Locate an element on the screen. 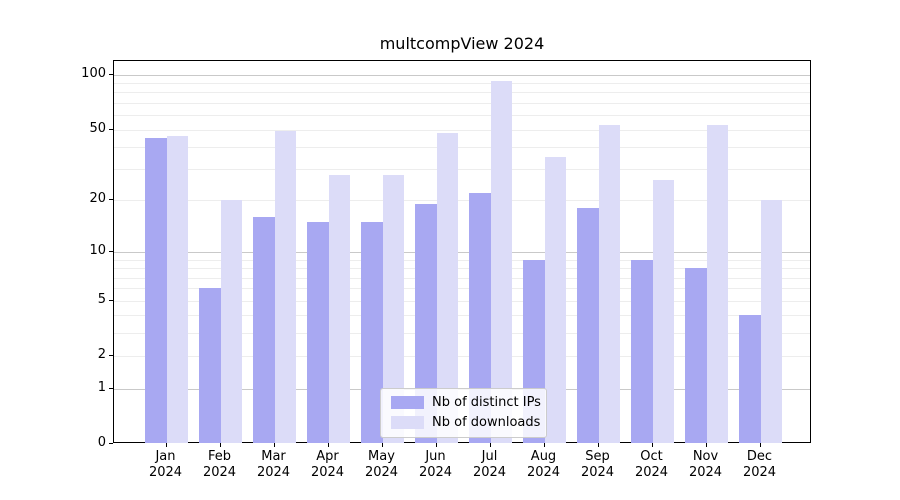  bar-downloads-may is located at coordinates (393, 308).